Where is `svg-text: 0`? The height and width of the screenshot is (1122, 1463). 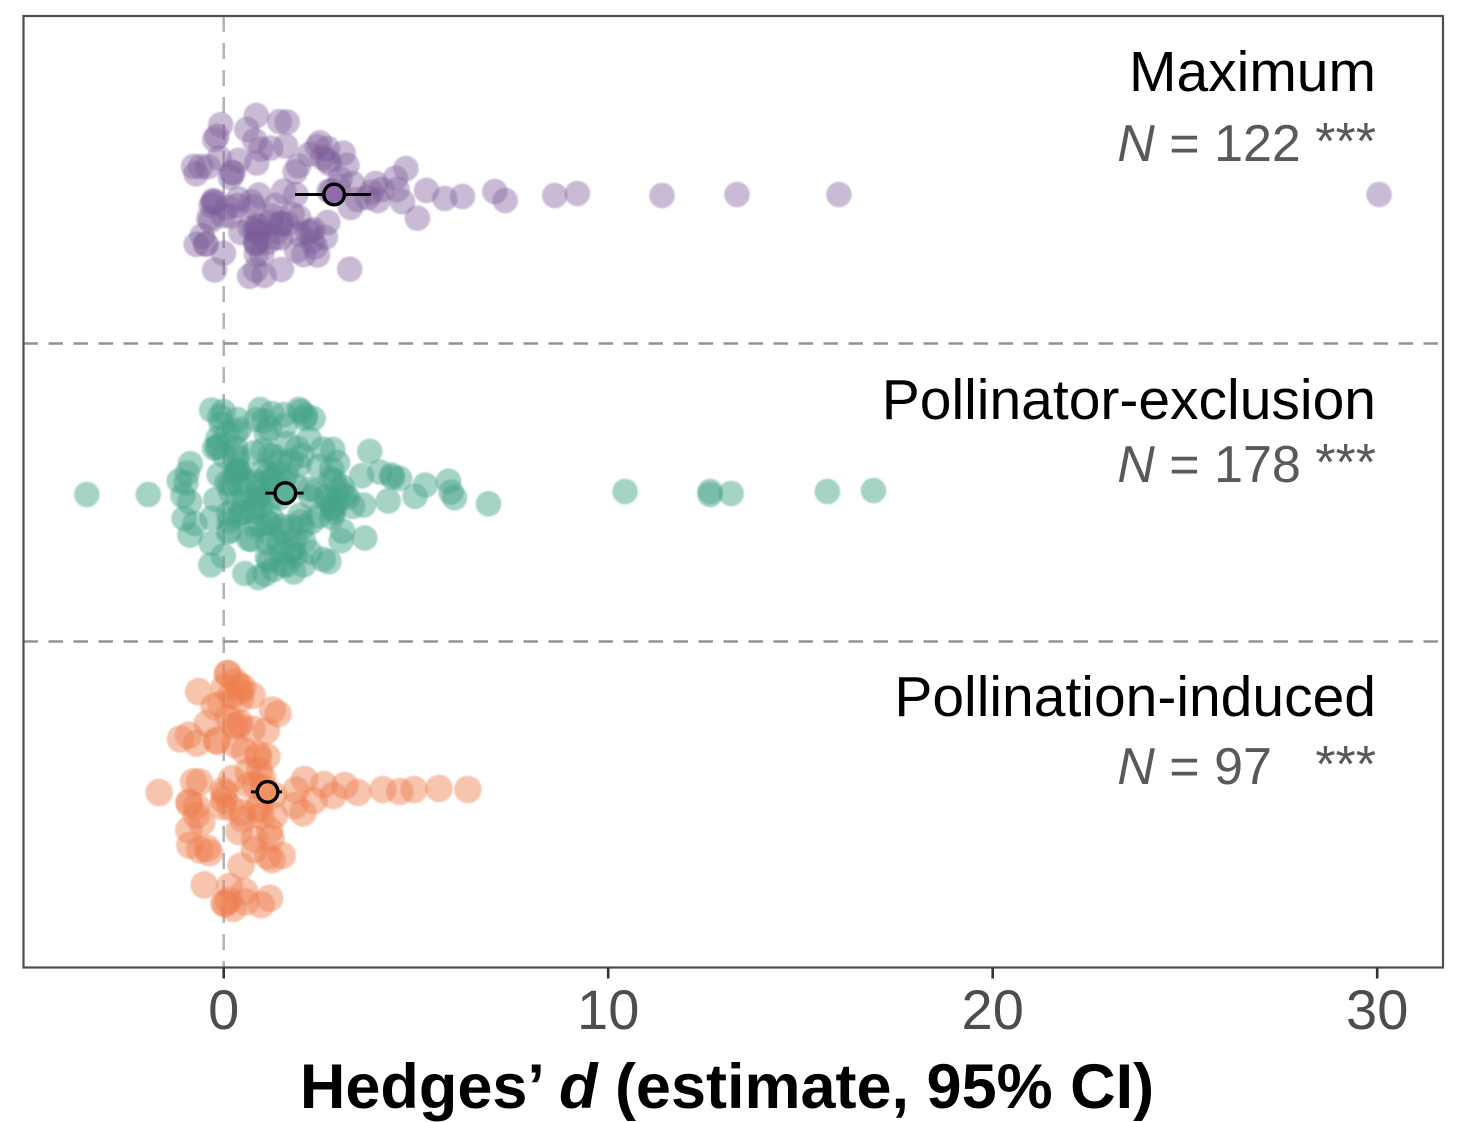 svg-text: 0 is located at coordinates (223, 1009).